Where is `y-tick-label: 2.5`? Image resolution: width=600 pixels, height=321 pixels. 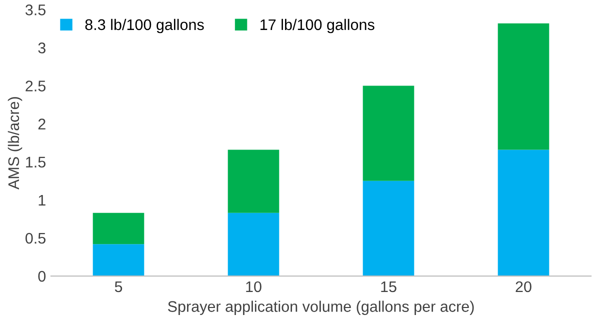
y-tick-label: 2.5 is located at coordinates (36, 86).